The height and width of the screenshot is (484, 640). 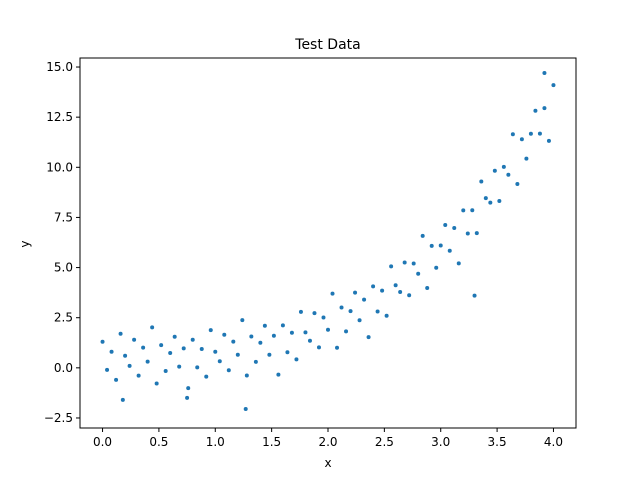 I want to click on y-tick-label: 5.0, so click(x=63, y=268).